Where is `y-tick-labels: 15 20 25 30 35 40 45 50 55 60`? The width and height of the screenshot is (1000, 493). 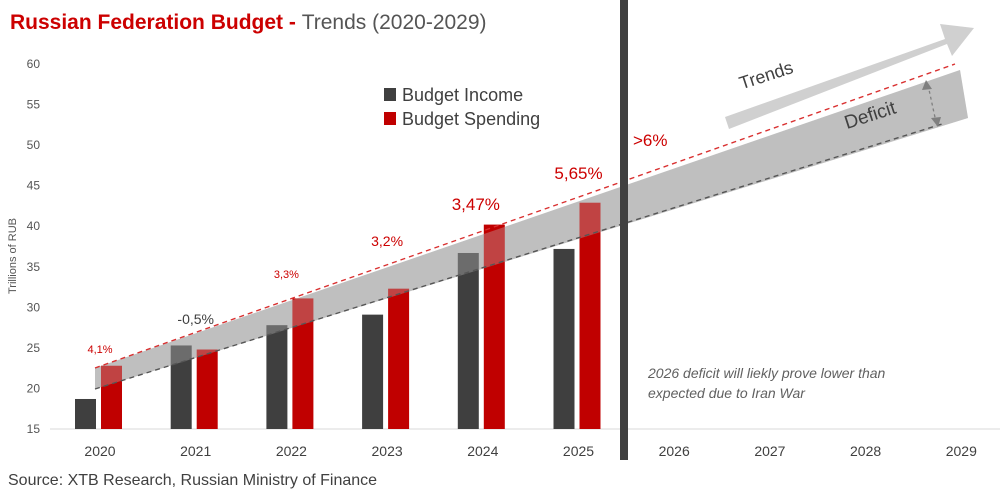
y-tick-labels: 15 20 25 30 35 40 45 50 55 60 is located at coordinates (34, 246).